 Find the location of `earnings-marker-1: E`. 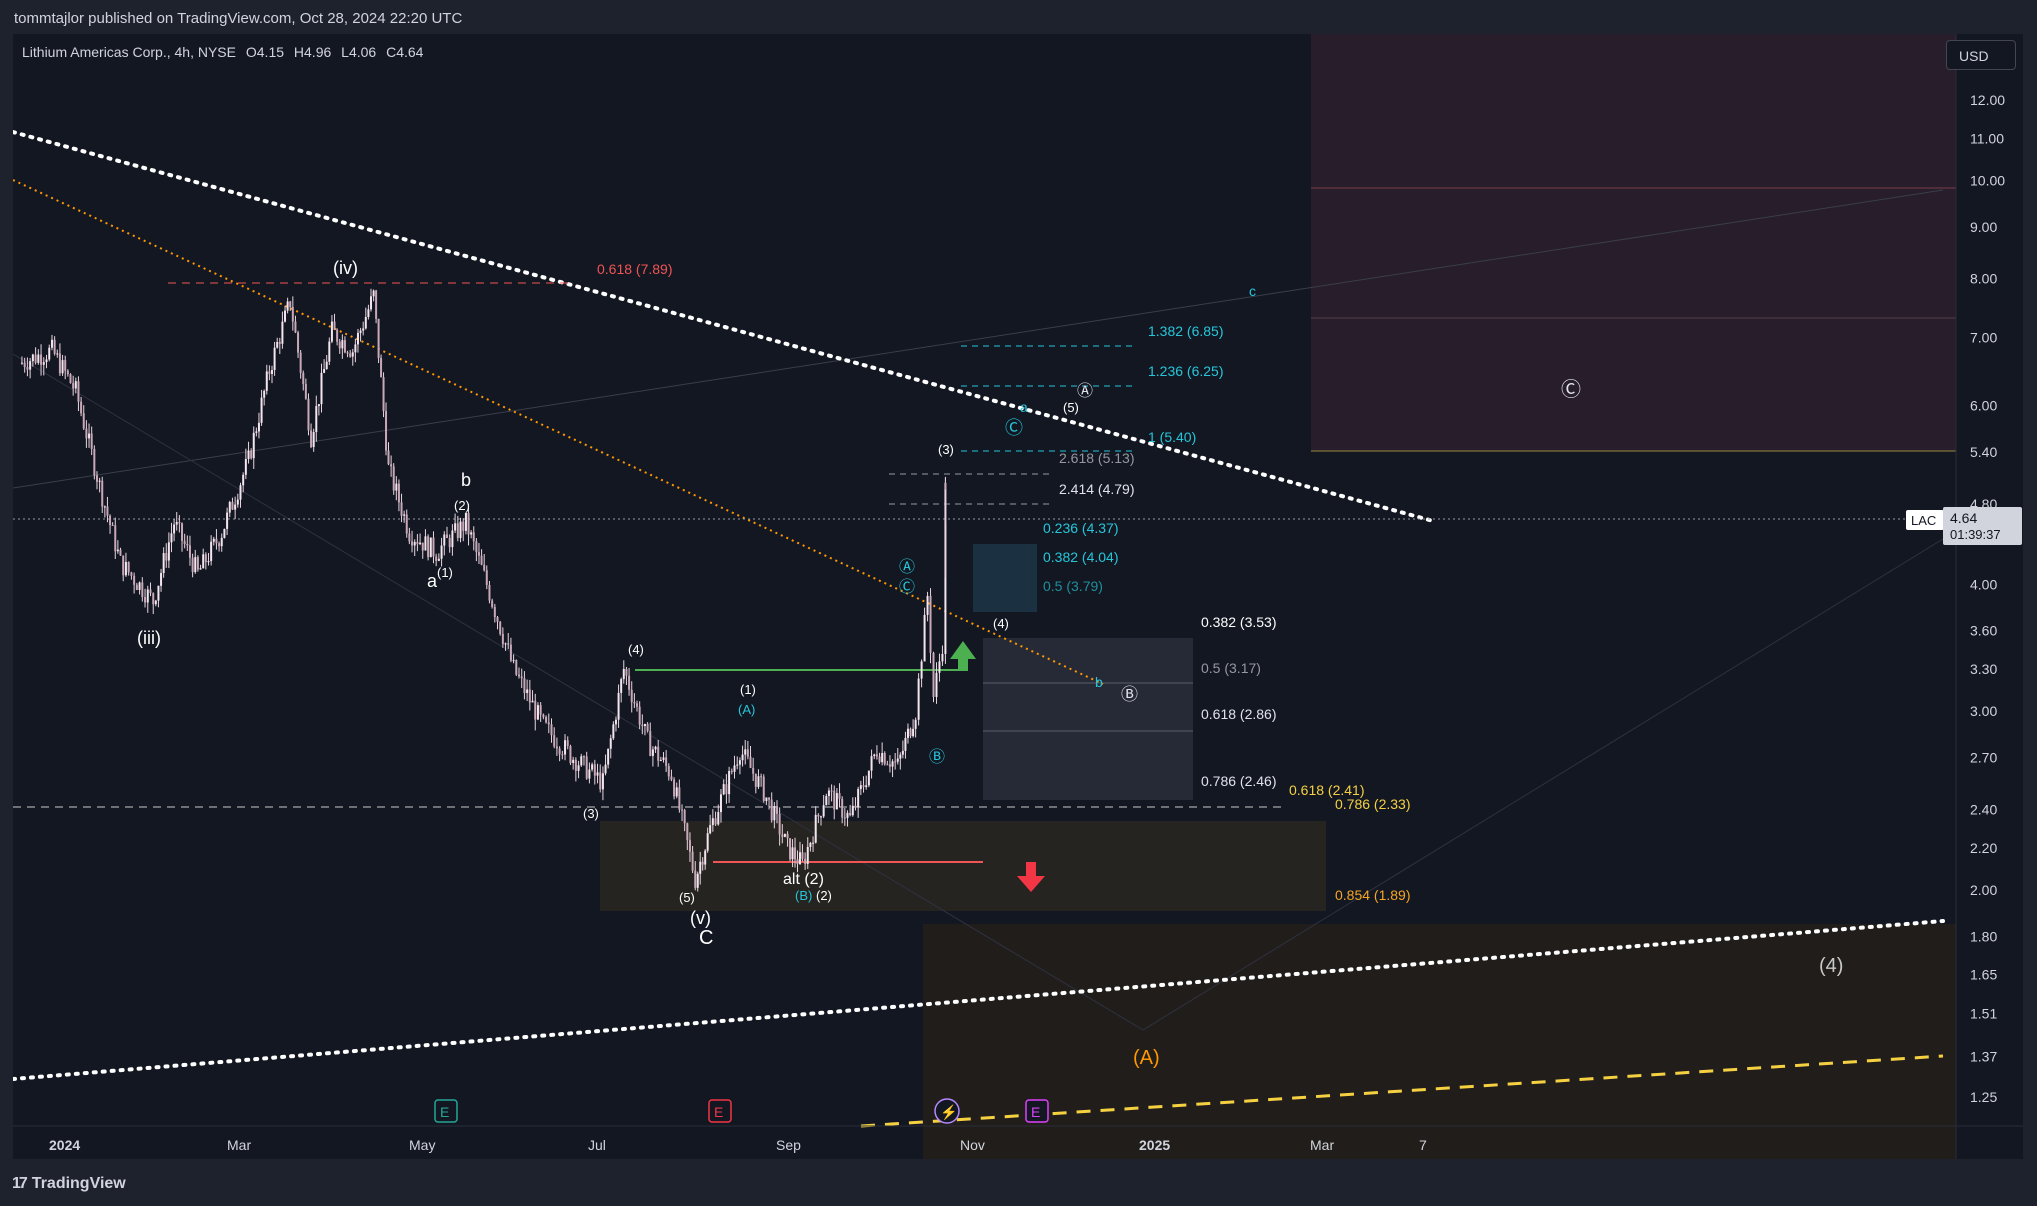

earnings-marker-1: E is located at coordinates (446, 1111).